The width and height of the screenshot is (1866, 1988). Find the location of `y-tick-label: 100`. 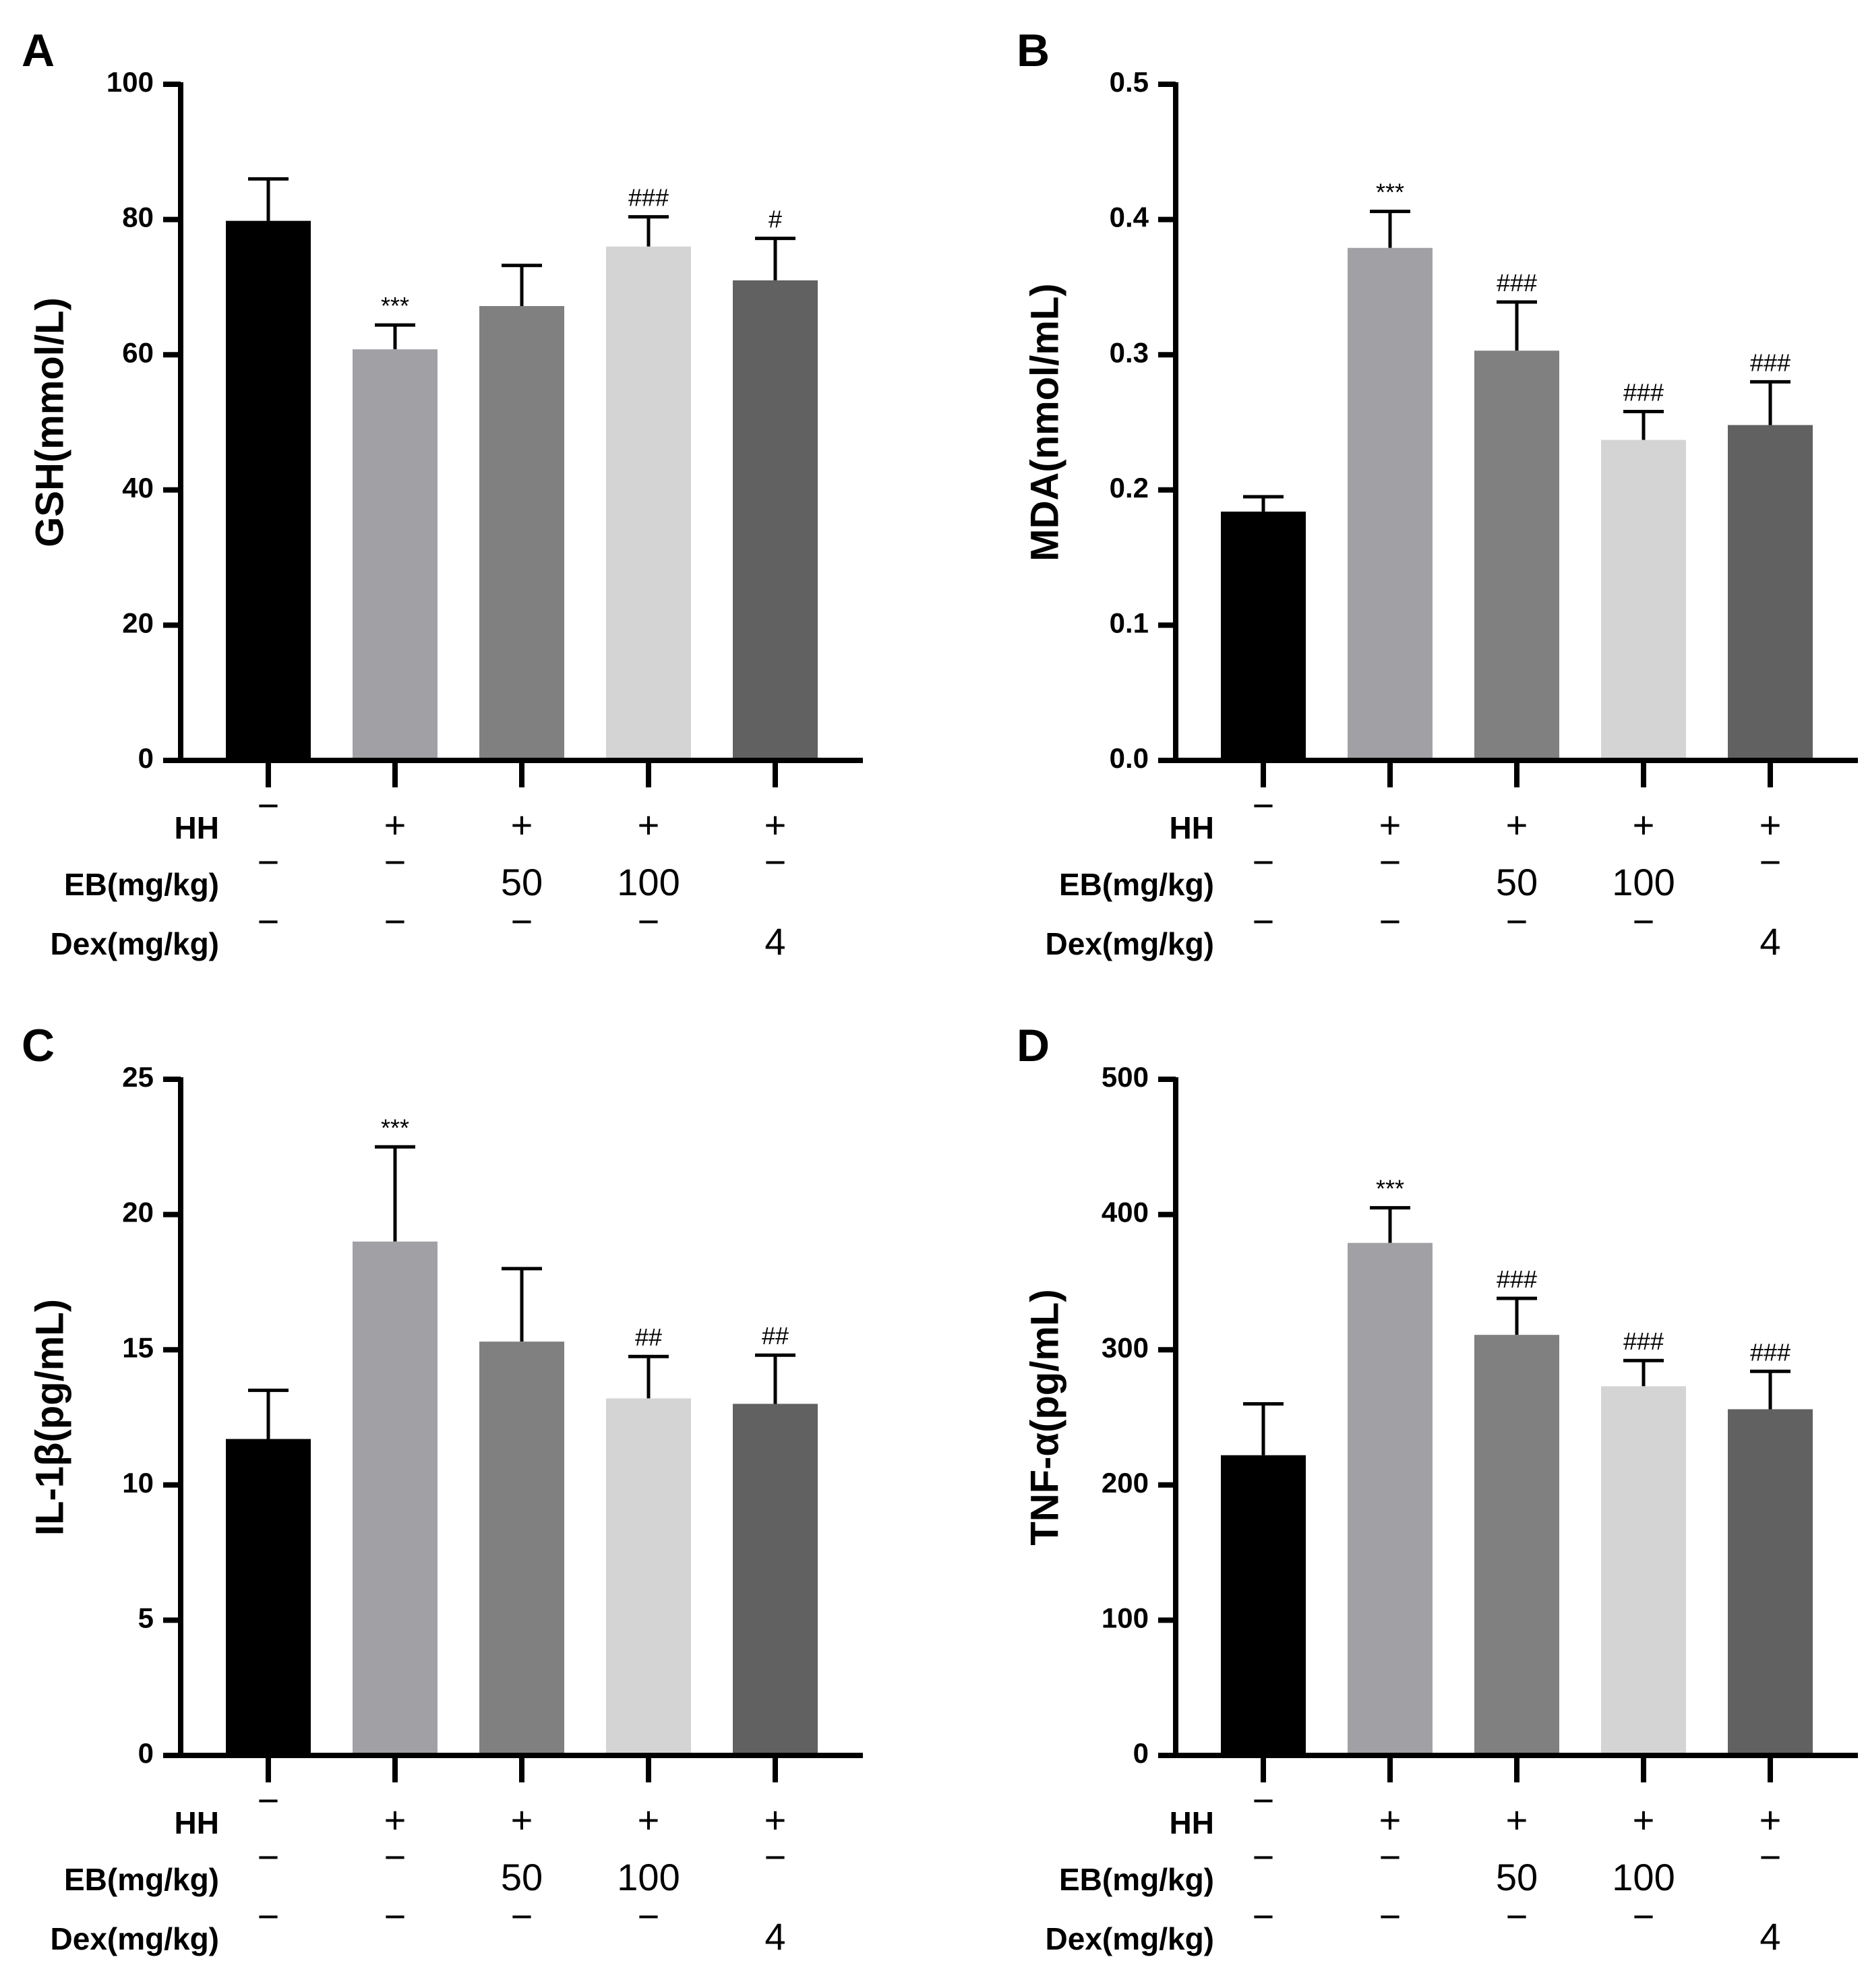

y-tick-label: 100 is located at coordinates (130, 82).